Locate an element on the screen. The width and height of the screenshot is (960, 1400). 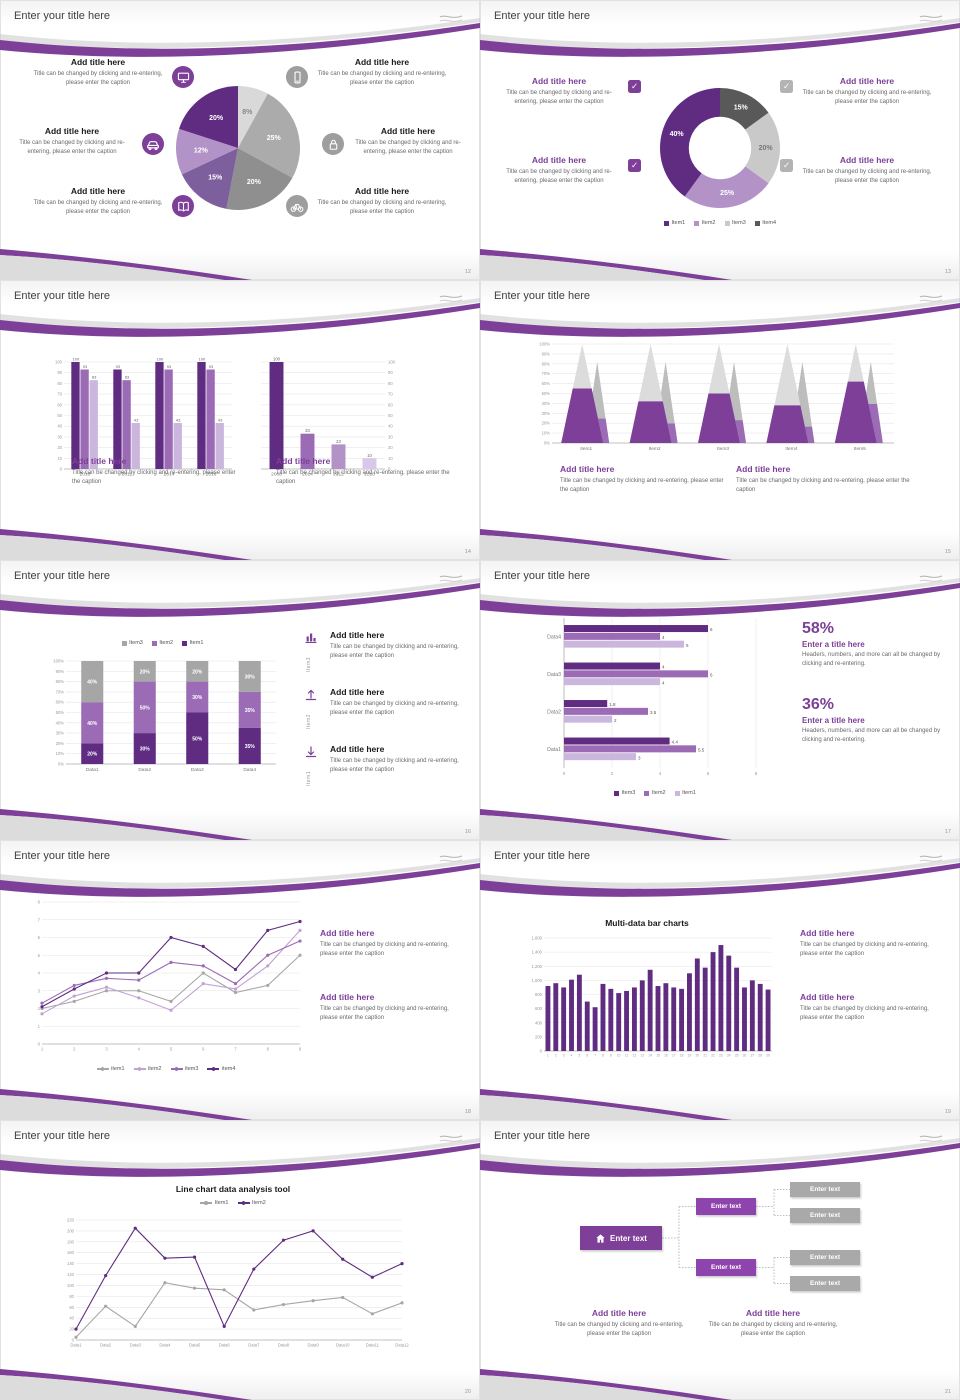
svg-text: 25 is located at coordinates (737, 1056).